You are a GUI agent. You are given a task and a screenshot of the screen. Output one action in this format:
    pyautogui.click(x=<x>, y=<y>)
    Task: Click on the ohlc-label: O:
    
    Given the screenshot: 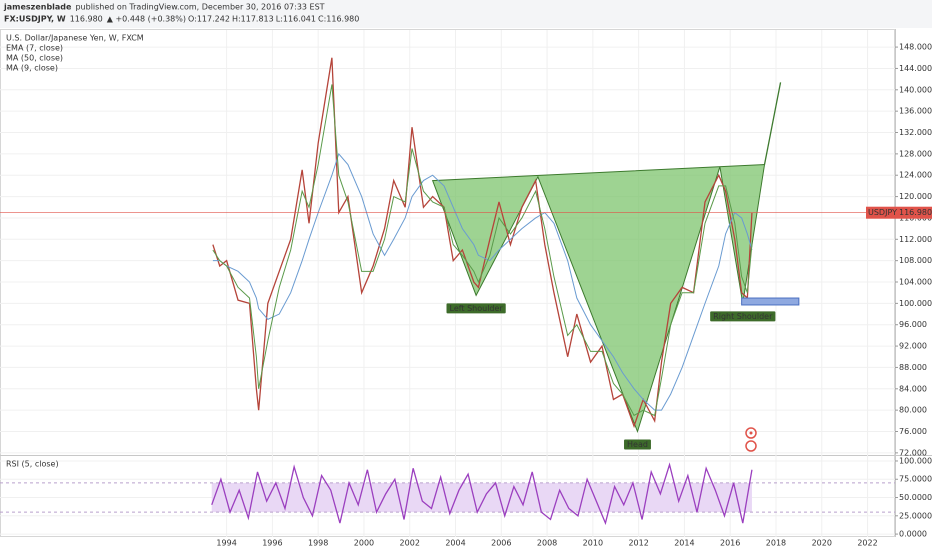 What is the action you would take?
    pyautogui.click(x=192, y=19)
    